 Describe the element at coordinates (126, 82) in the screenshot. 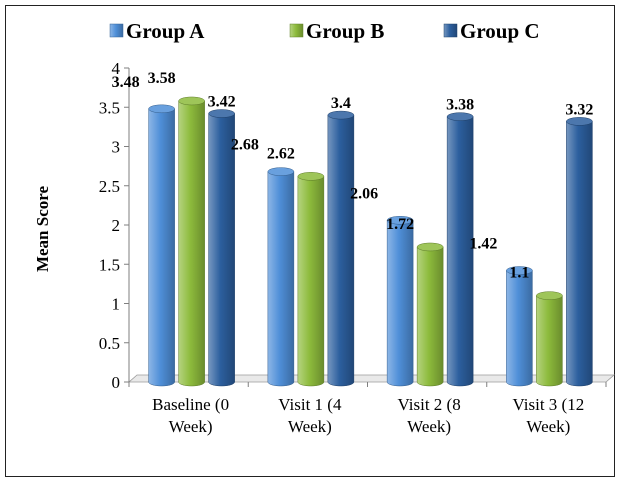

I see `data-label-group-a: 3.48` at that location.